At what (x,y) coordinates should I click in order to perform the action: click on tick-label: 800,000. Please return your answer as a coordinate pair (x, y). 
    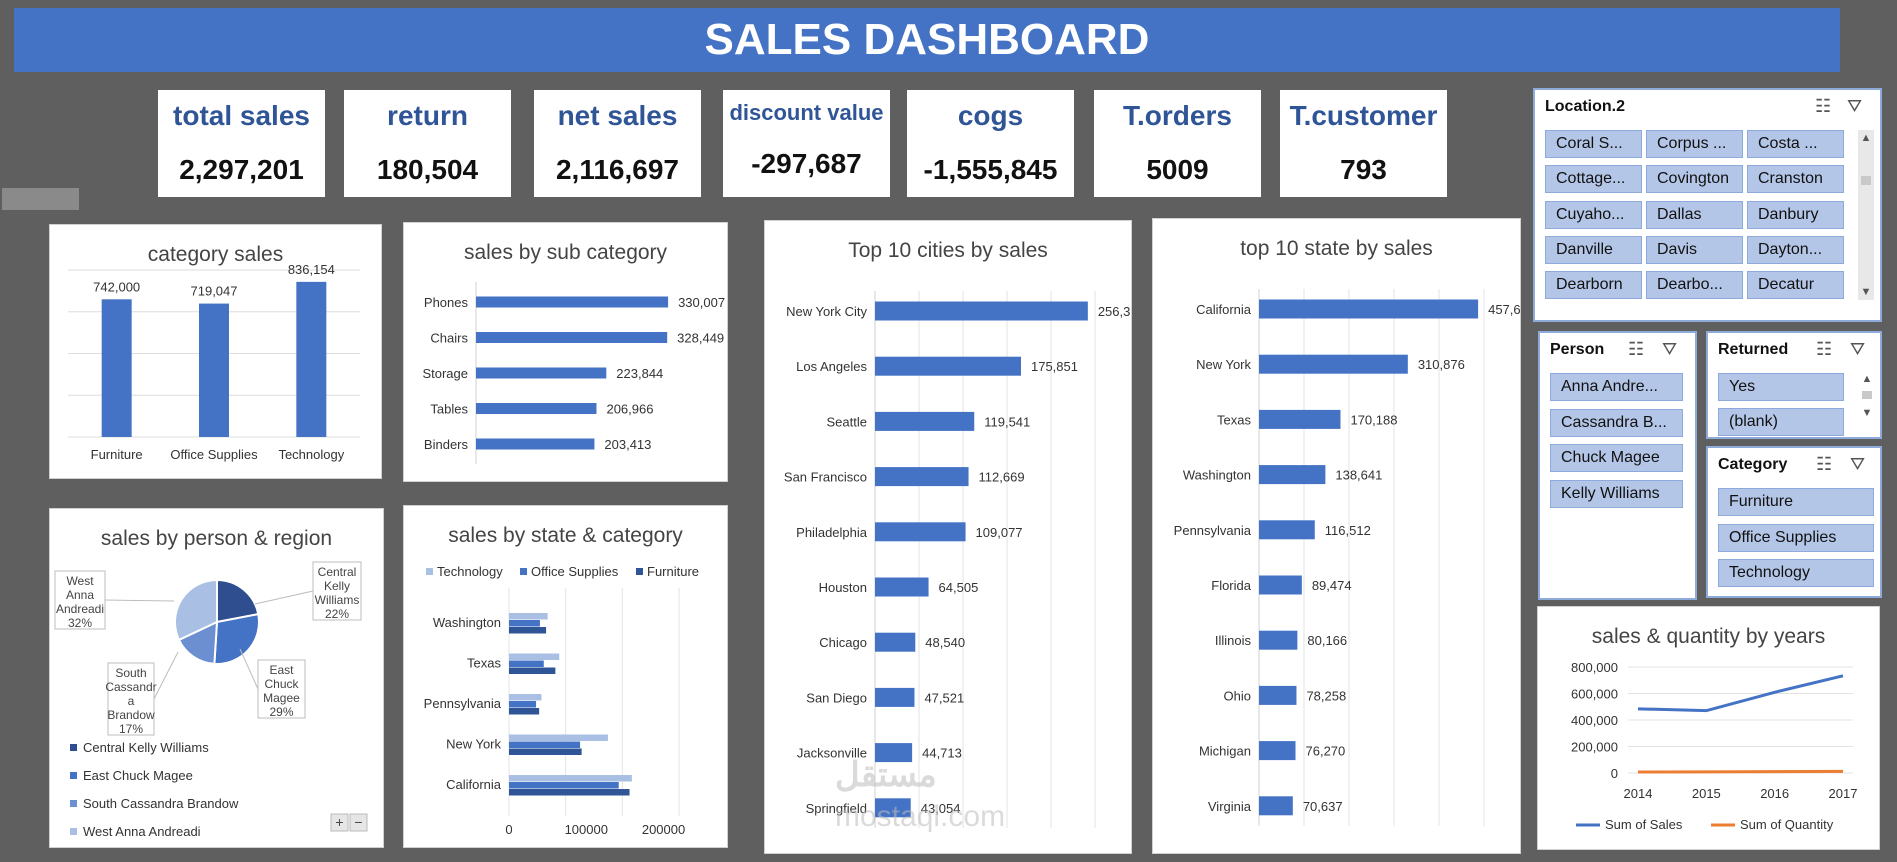
    Looking at the image, I should click on (1594, 667).